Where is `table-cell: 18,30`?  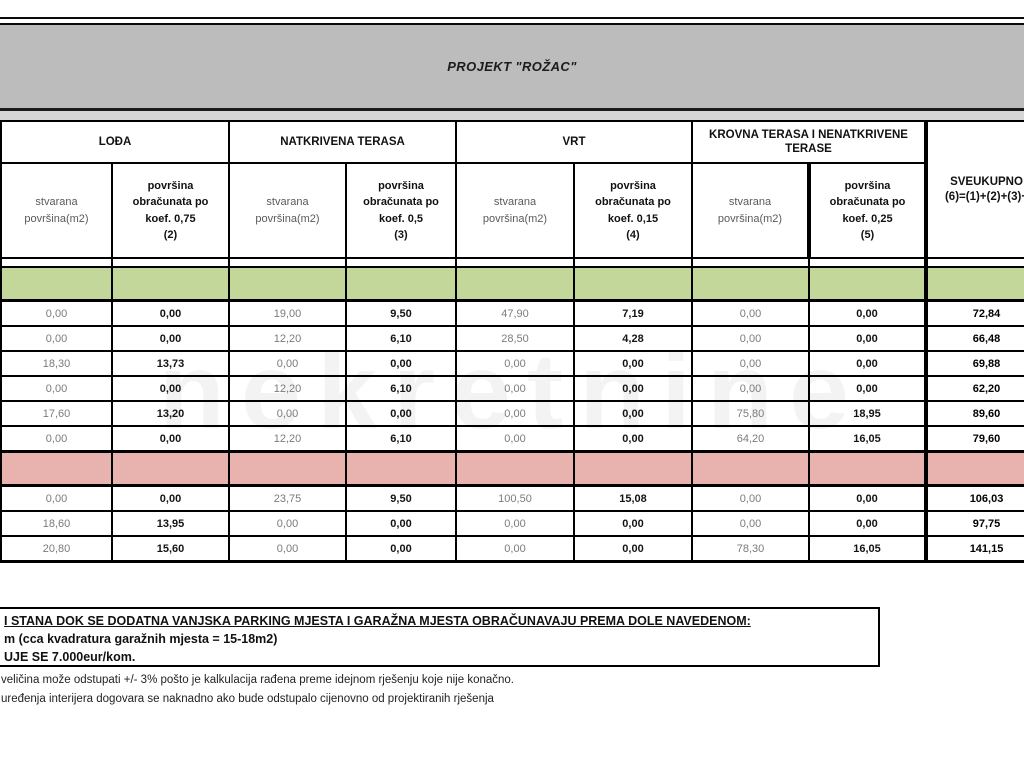 table-cell: 18,30 is located at coordinates (56, 363).